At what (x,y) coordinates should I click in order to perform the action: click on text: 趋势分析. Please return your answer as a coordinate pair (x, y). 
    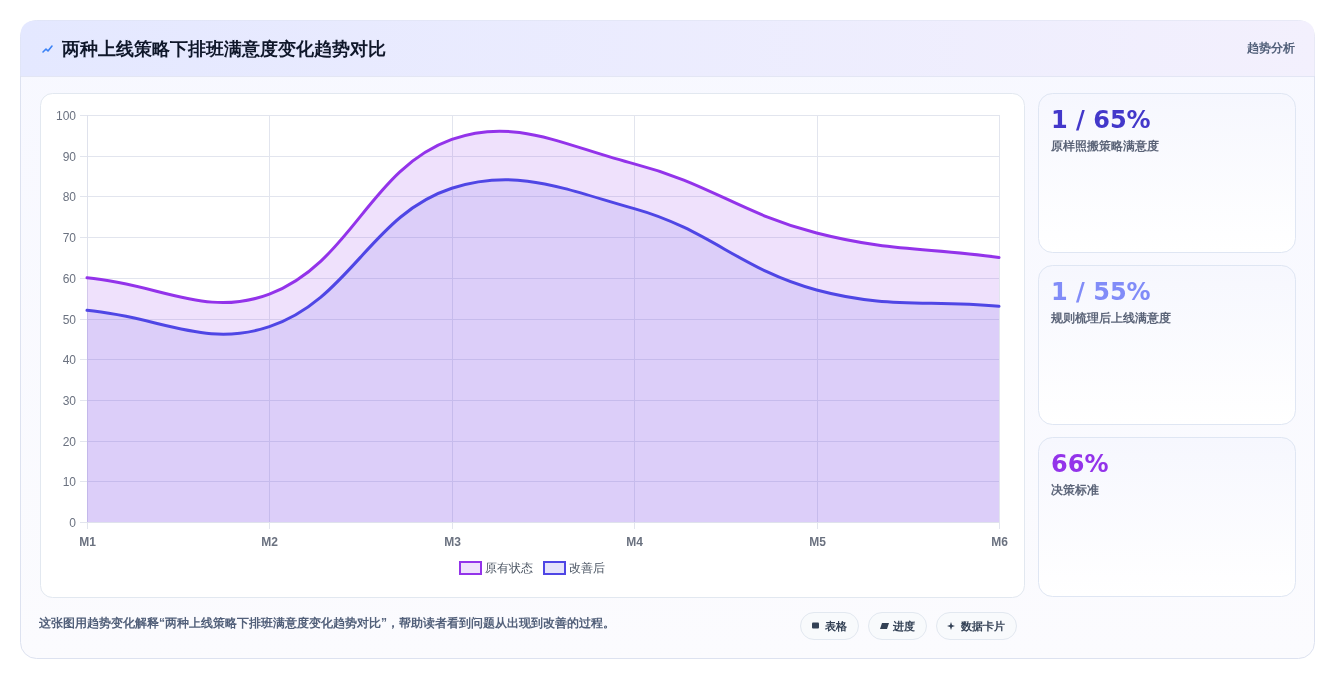
    Looking at the image, I should click on (1270, 48).